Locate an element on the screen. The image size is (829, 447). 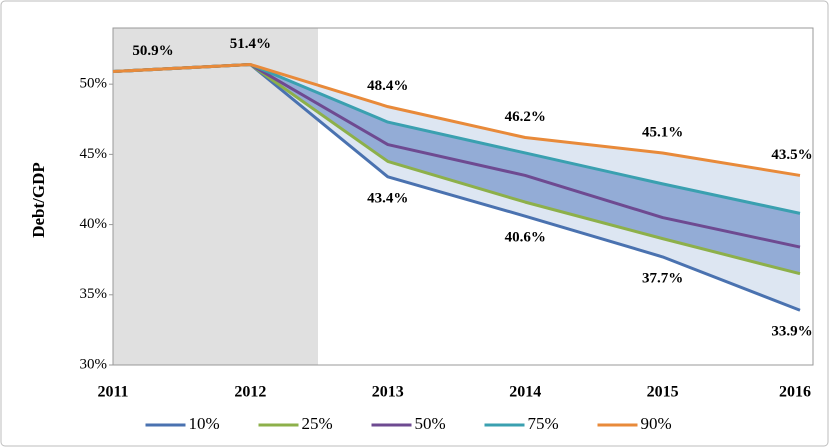
y-tick-label: 30% is located at coordinates (94, 364).